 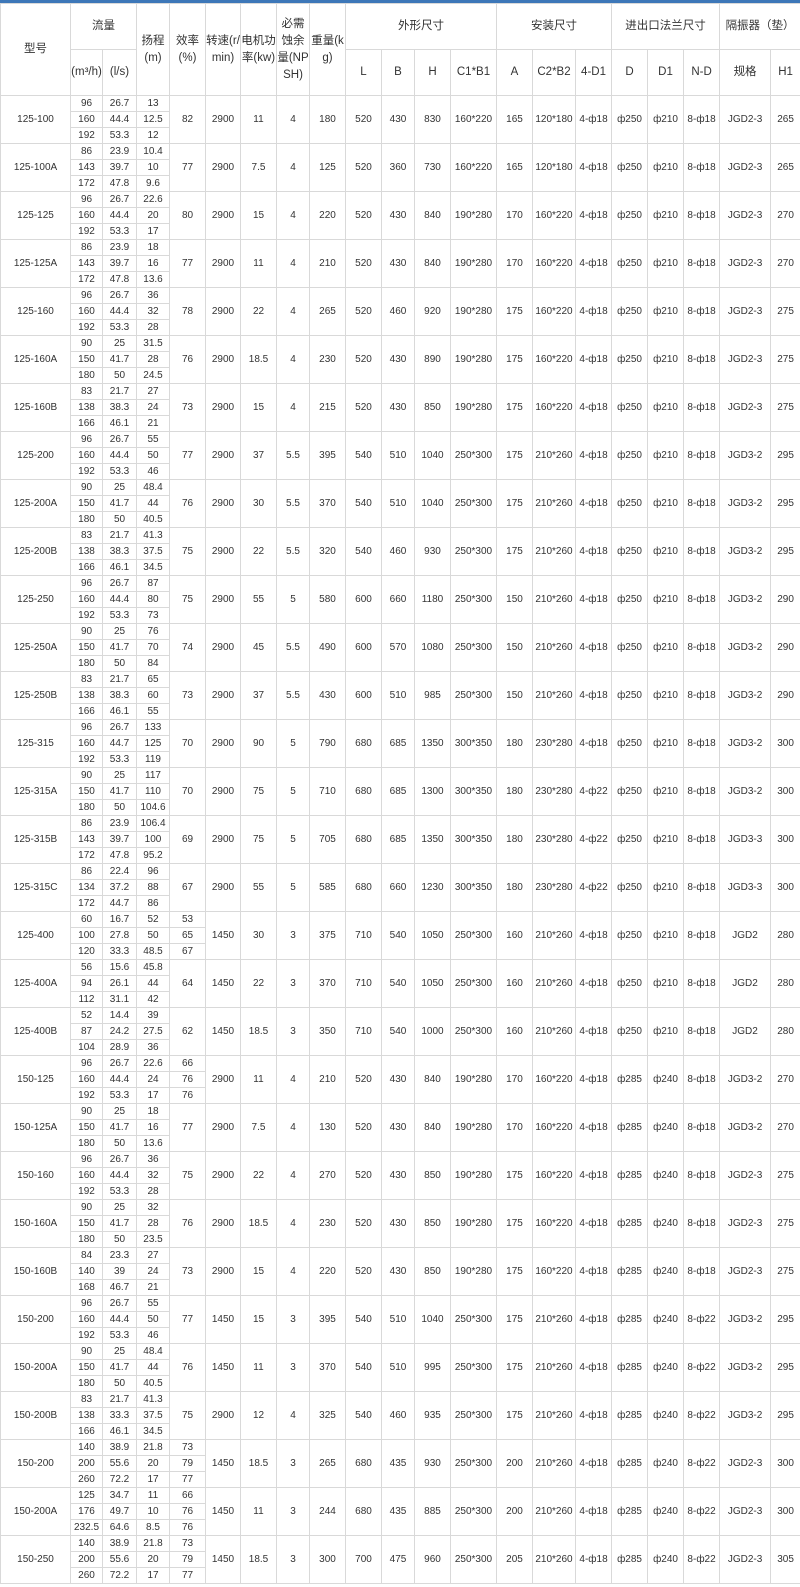 What do you see at coordinates (119, 503) in the screenshot?
I see `flow-ls-cell: 41.7` at bounding box center [119, 503].